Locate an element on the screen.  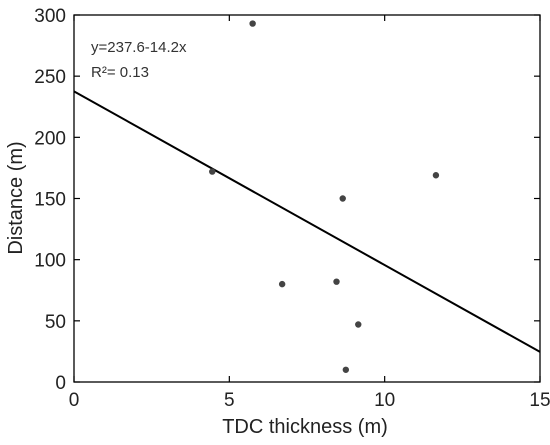
y-tick-label: 300 is located at coordinates (50, 16).